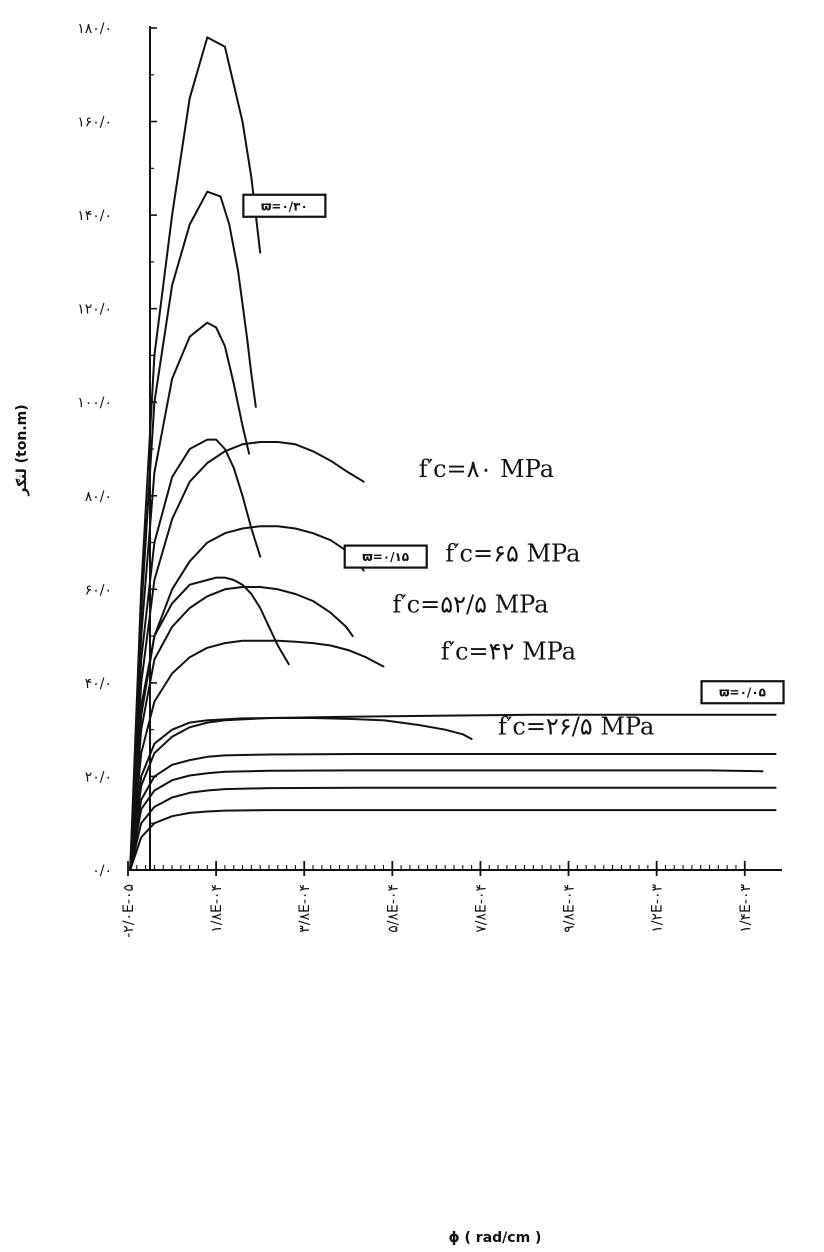 The width and height of the screenshot is (824, 1252). I want to click on x-tick-label: ۹/۸E-۰۴, so click(570, 908).